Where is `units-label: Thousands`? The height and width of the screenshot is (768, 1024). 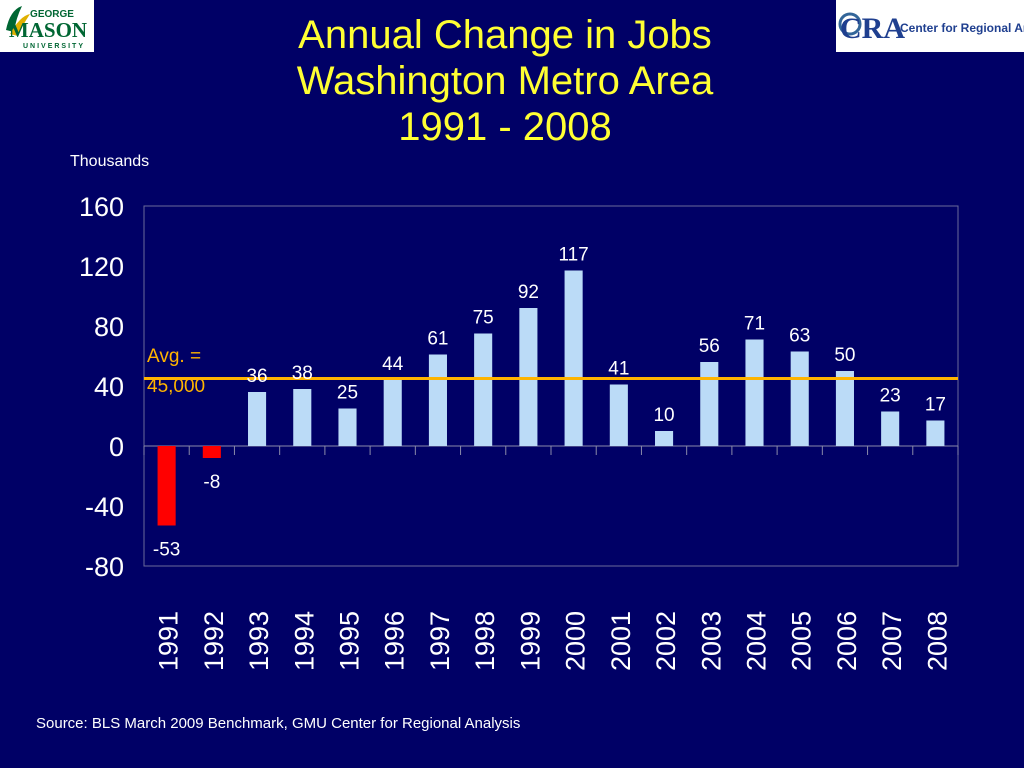 units-label: Thousands is located at coordinates (110, 161).